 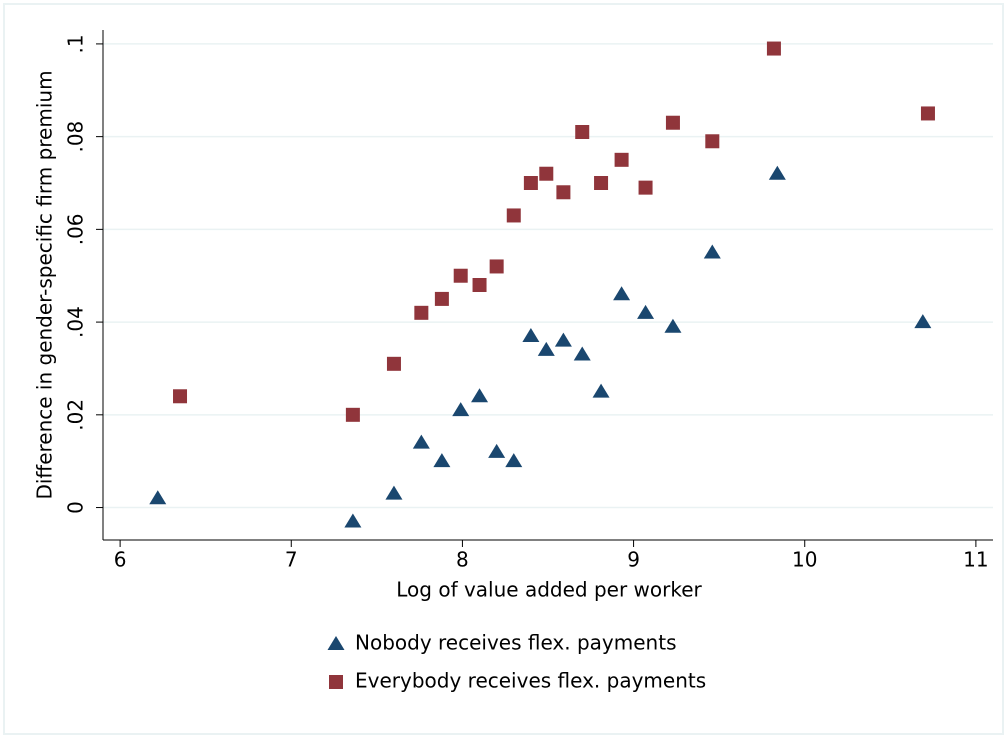 I want to click on y-tick-label: .08, so click(x=76, y=137).